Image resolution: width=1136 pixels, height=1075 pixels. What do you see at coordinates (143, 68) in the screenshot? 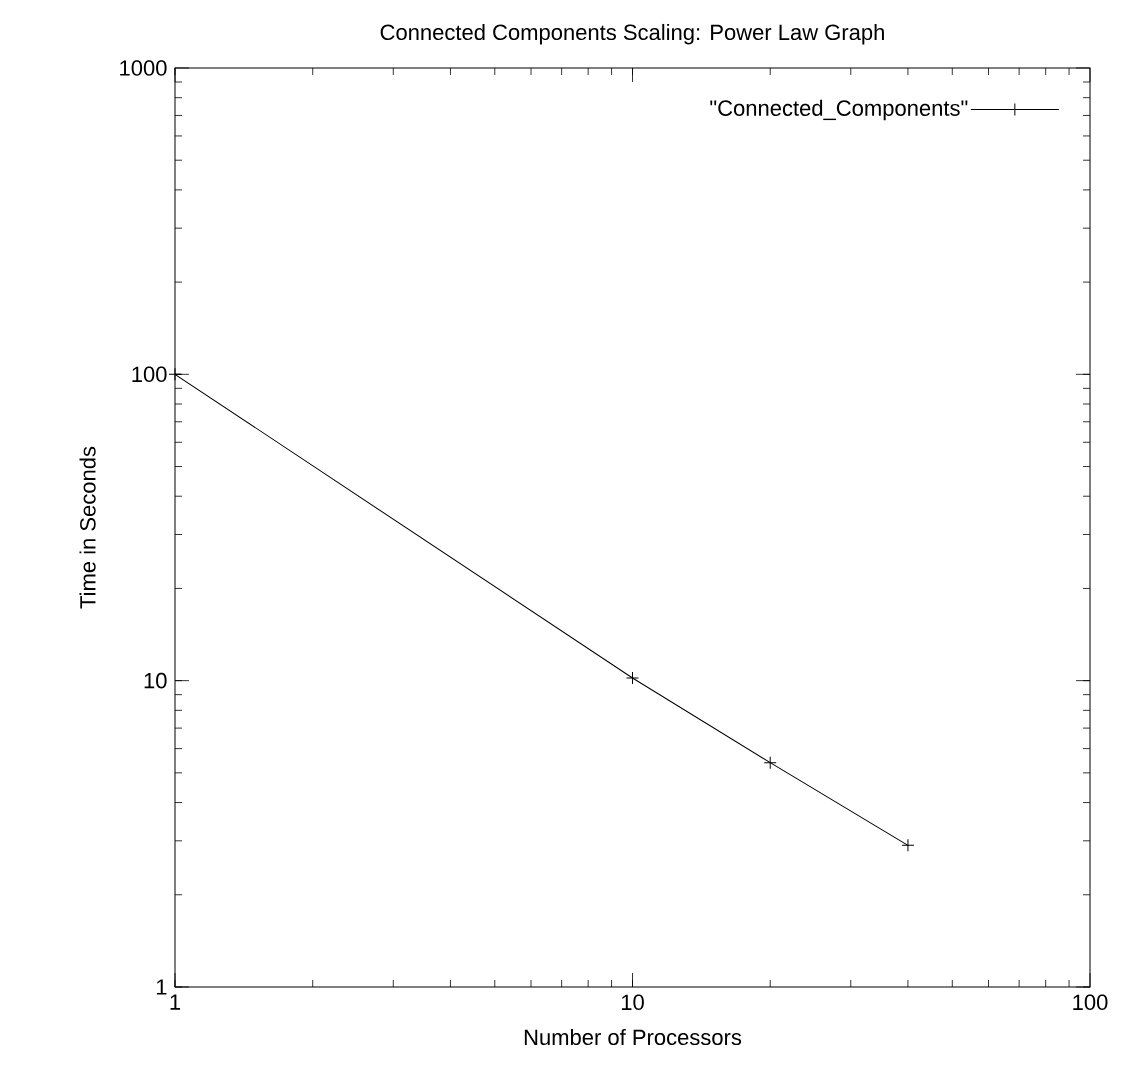
I see `y-tick-label: 1000` at bounding box center [143, 68].